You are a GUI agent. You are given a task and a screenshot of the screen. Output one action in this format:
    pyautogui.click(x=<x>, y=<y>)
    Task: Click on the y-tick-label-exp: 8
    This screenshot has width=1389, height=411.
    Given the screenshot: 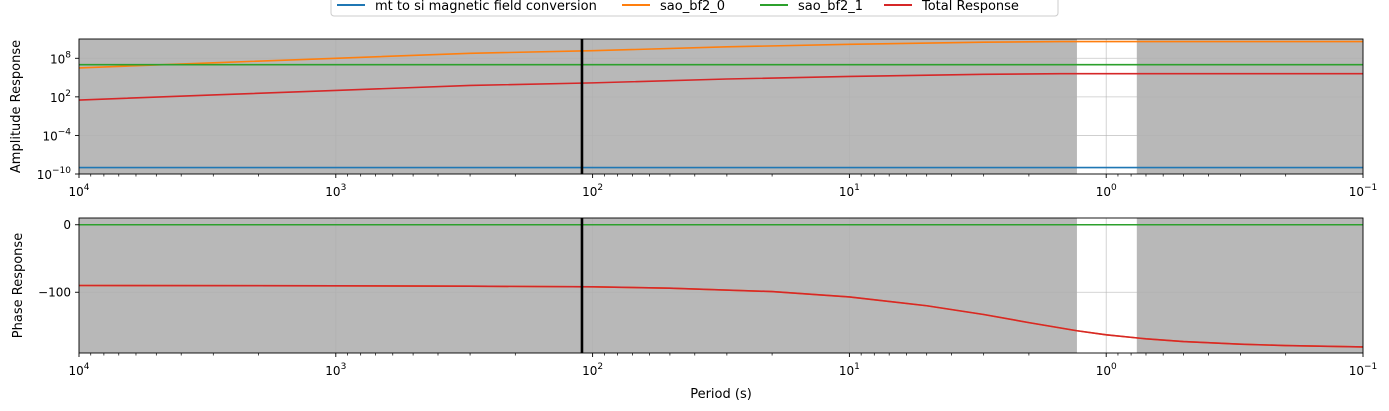 What is the action you would take?
    pyautogui.click(x=68, y=55)
    